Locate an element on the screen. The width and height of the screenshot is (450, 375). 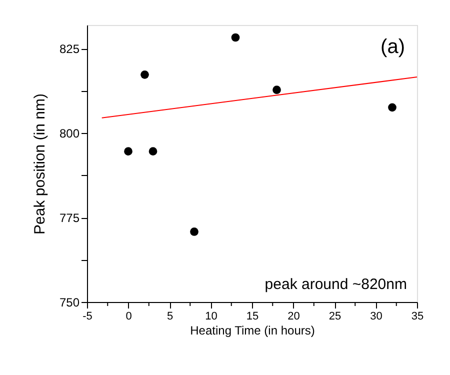
x-tick-label: 0 is located at coordinates (129, 316).